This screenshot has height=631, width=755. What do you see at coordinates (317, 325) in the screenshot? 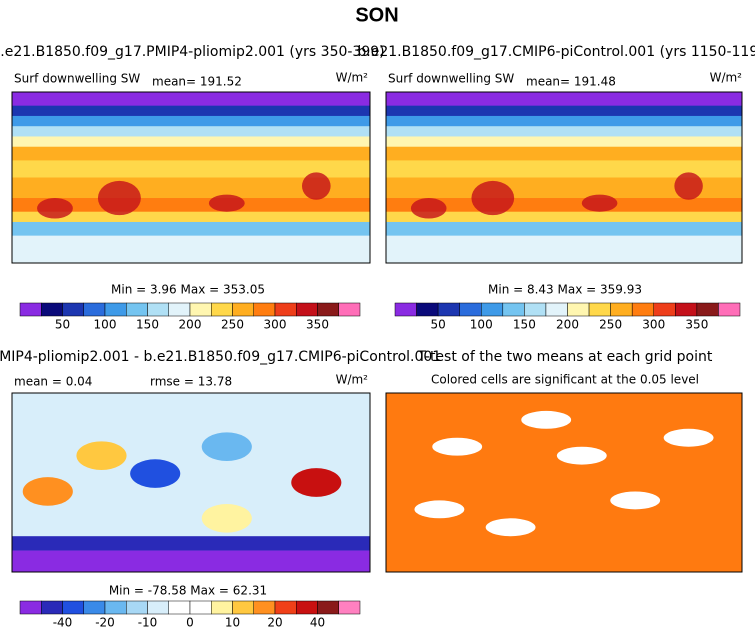
I see `colorbar-label: 350` at bounding box center [317, 325].